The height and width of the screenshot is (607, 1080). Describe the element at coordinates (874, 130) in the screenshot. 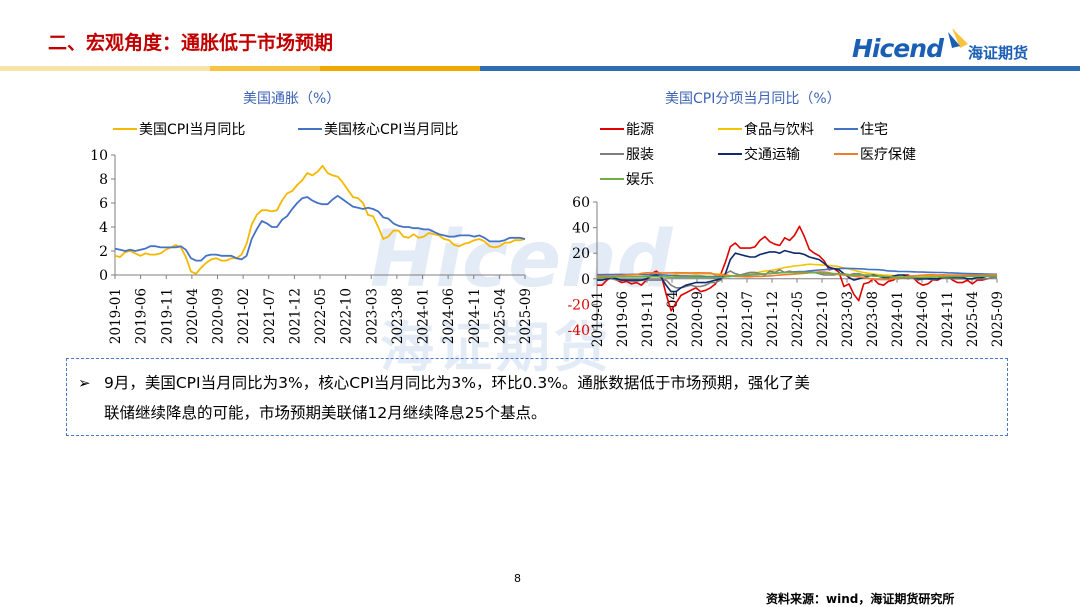

I see `legend-label: 住宅` at that location.